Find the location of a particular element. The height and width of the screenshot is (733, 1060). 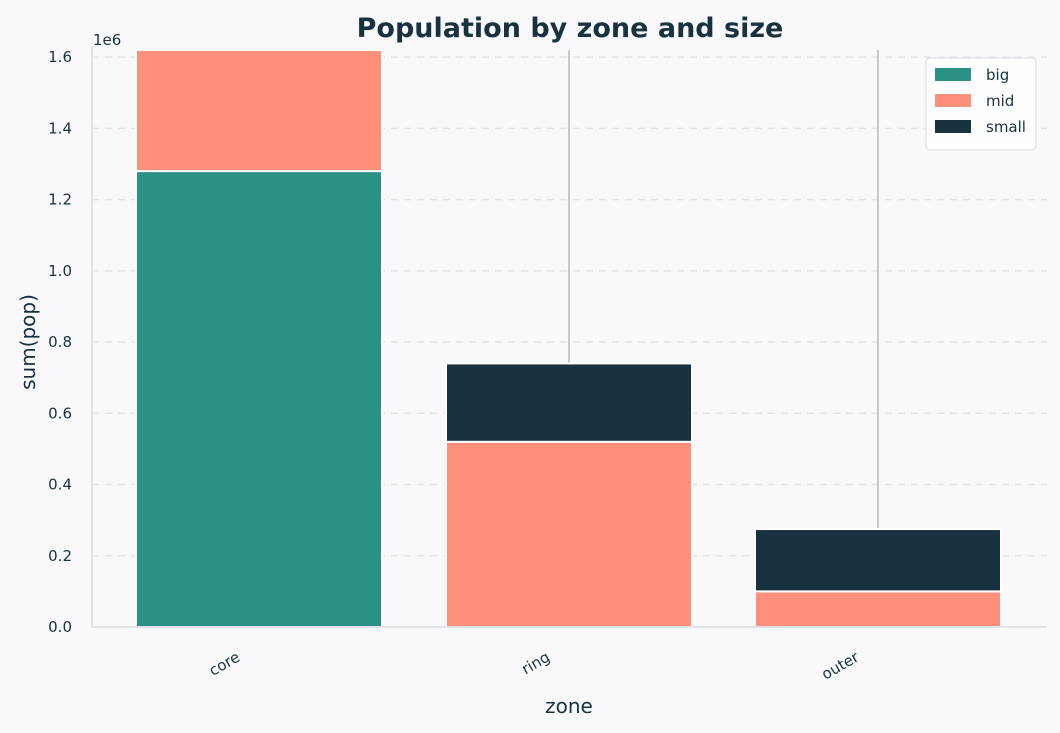

bar-outer-mid is located at coordinates (878, 609).